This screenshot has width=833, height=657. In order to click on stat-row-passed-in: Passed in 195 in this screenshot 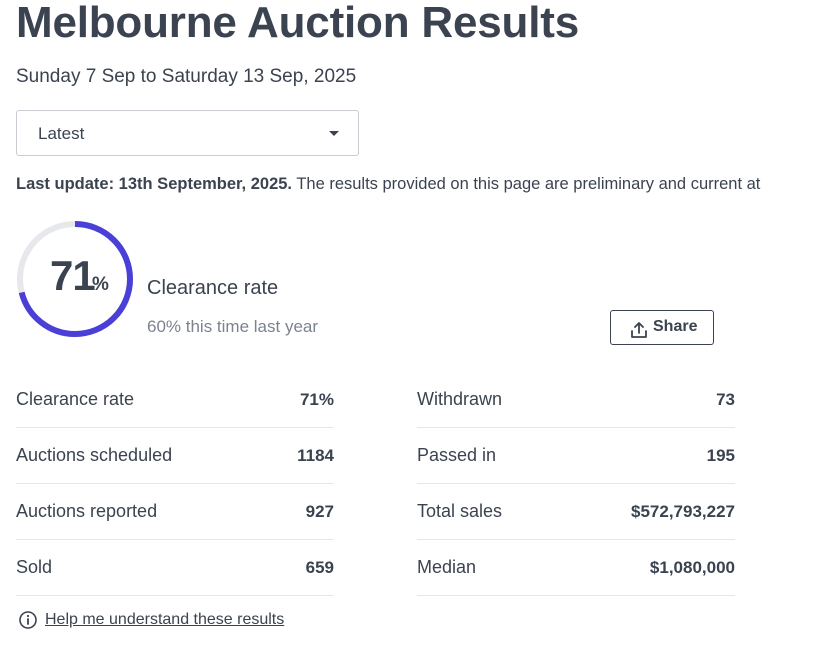, I will do `click(576, 456)`.